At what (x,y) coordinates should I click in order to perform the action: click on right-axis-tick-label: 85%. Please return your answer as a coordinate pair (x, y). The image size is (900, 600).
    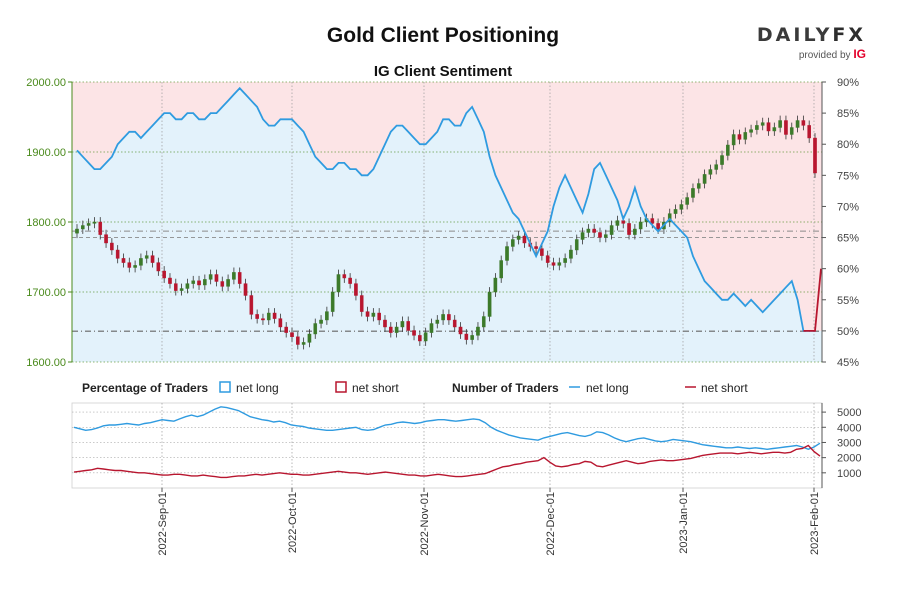
    Looking at the image, I should click on (848, 114).